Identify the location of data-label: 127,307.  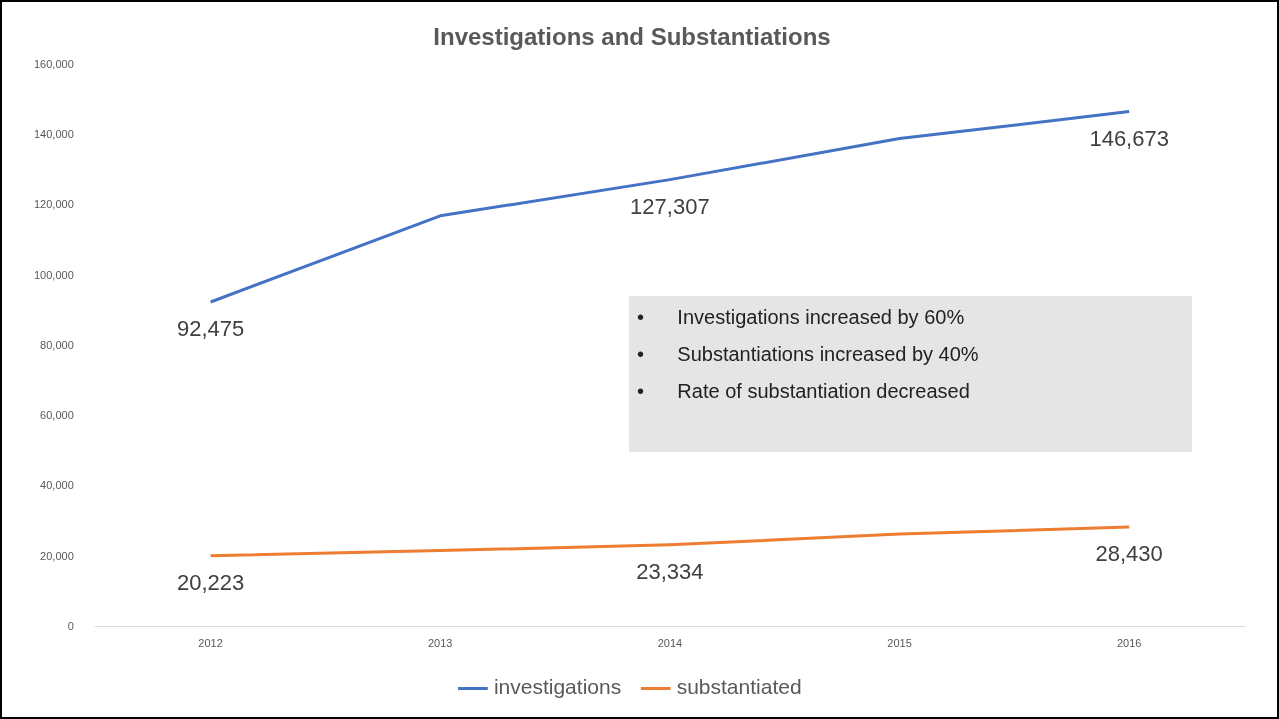
(670, 206).